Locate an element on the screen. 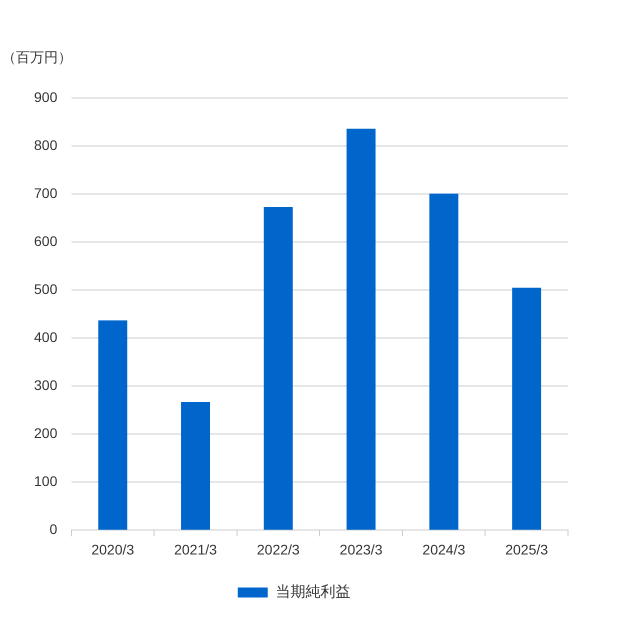 The height and width of the screenshot is (640, 640). x-tick-label: 2021/3 is located at coordinates (196, 549).